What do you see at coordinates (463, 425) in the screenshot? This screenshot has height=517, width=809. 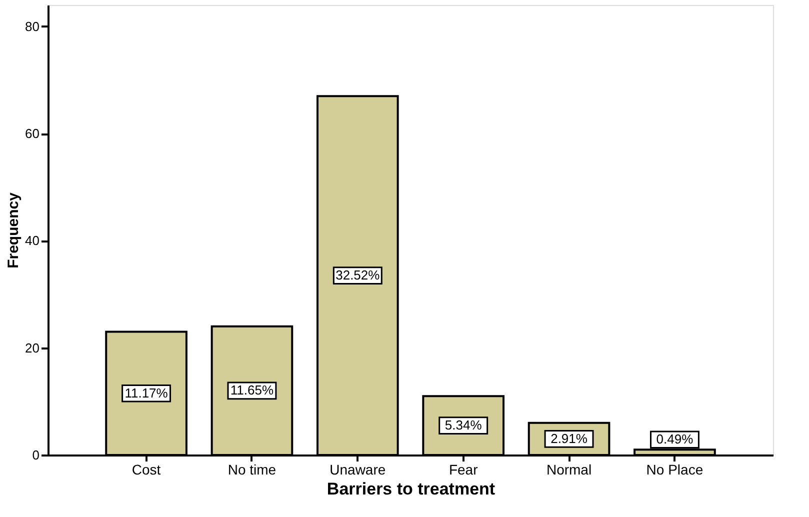 I see `annotation: 5.34%` at bounding box center [463, 425].